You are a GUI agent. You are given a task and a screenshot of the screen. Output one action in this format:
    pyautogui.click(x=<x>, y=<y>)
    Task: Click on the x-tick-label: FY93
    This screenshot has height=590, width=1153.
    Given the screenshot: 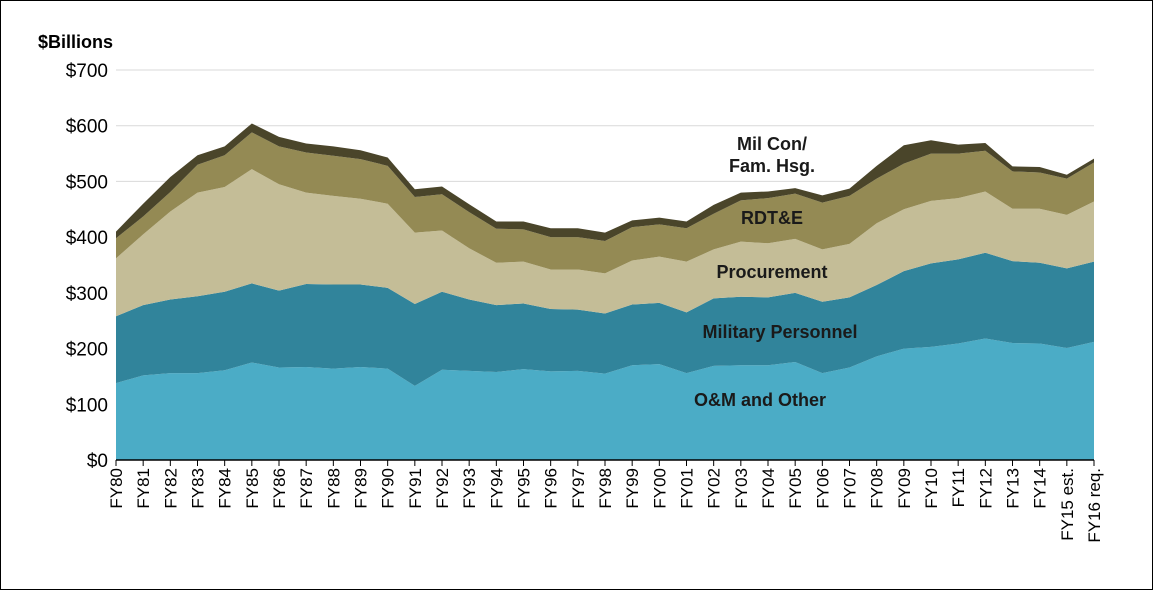 What is the action you would take?
    pyautogui.click(x=469, y=488)
    